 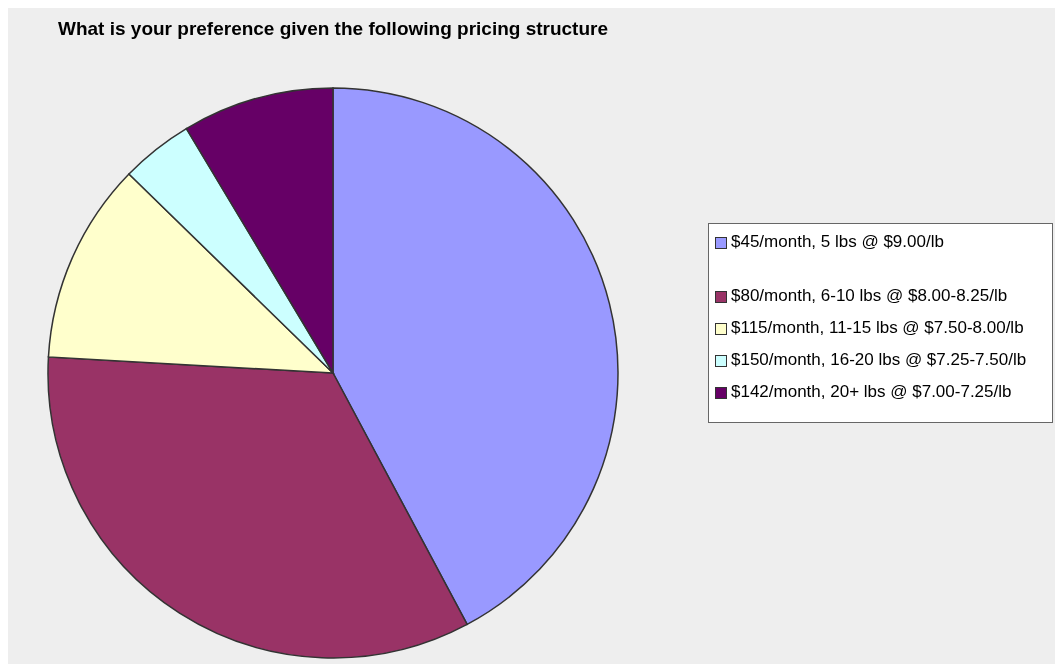 What do you see at coordinates (838, 242) in the screenshot?
I see `legend-label: $45/month, 5 lbs @ $9.00/lb` at bounding box center [838, 242].